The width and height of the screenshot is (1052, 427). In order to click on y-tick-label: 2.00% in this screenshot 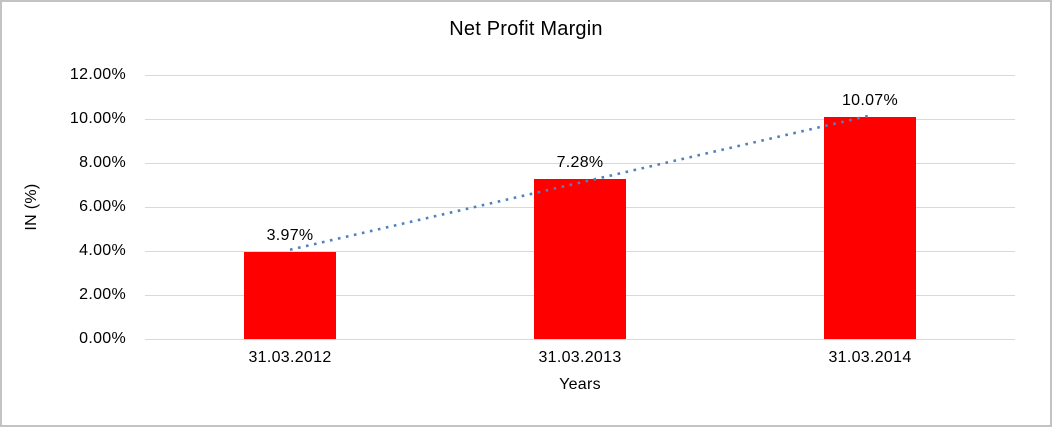, I will do `click(102, 294)`.